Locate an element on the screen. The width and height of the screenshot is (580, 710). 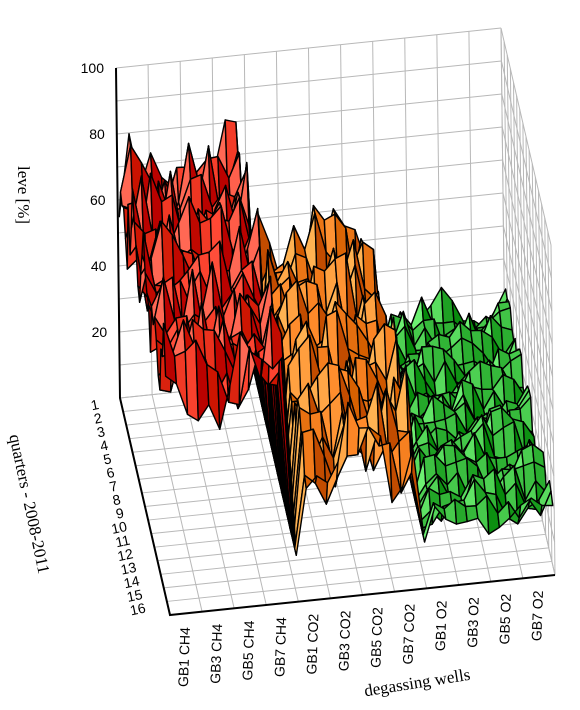
quarter-tick-label: 8 is located at coordinates (116, 499).